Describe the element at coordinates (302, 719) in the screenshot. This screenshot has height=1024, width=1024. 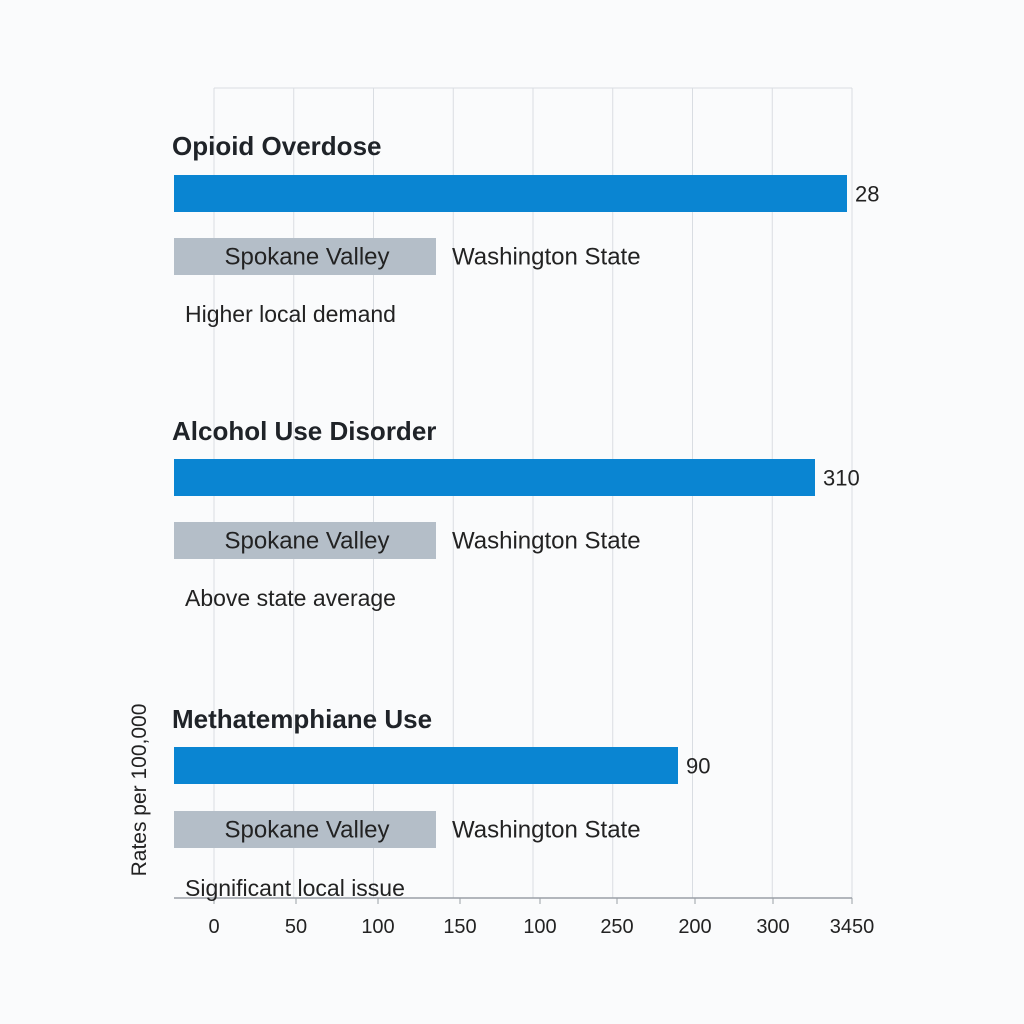
I see `group-title: Methatemphiane Use` at that location.